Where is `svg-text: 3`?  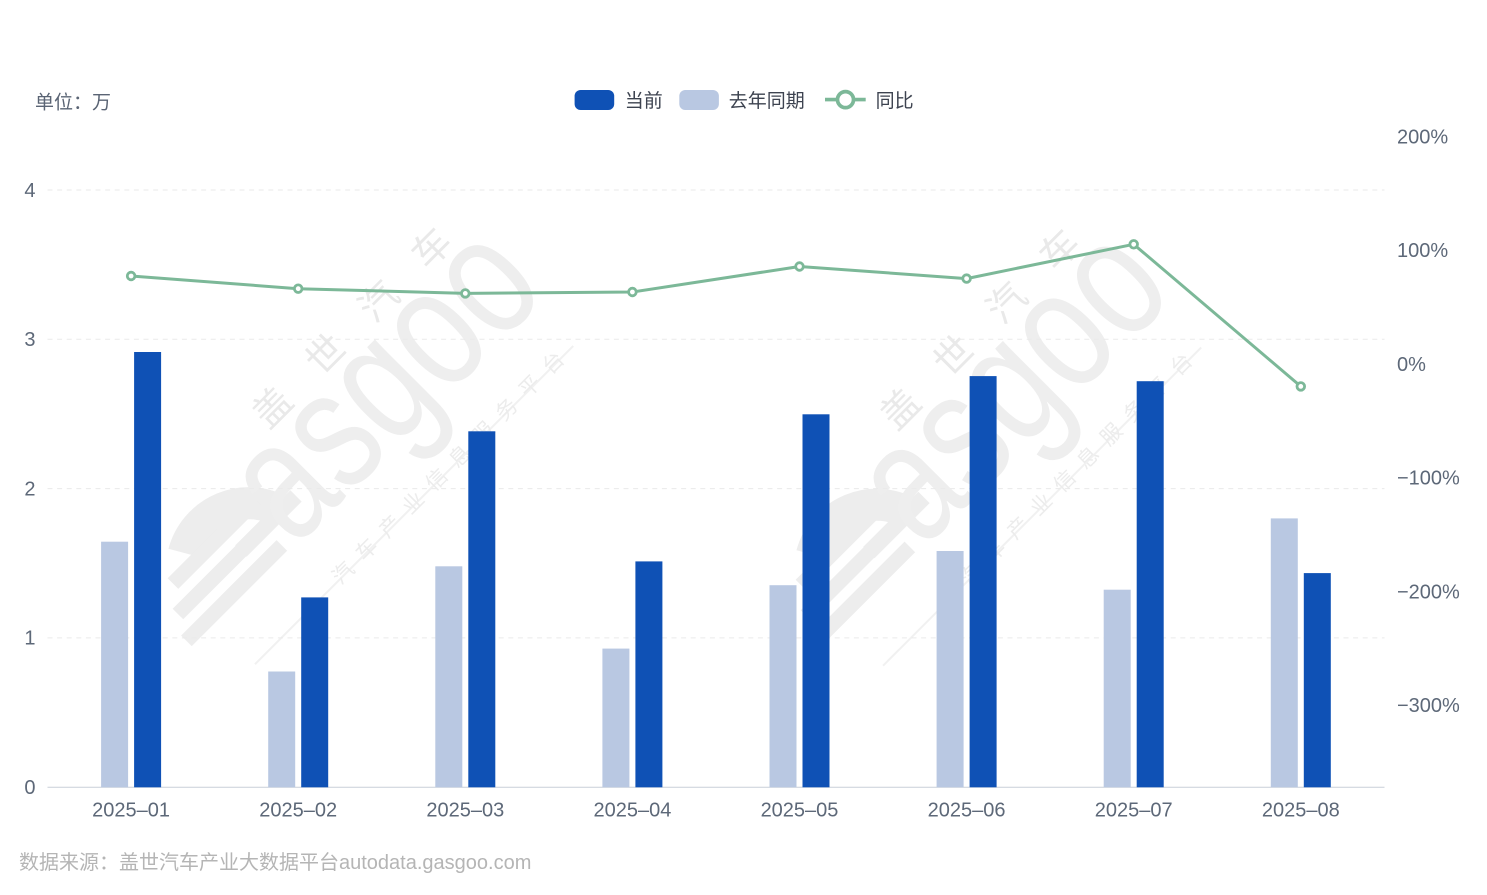
svg-text: 3 is located at coordinates (29, 340).